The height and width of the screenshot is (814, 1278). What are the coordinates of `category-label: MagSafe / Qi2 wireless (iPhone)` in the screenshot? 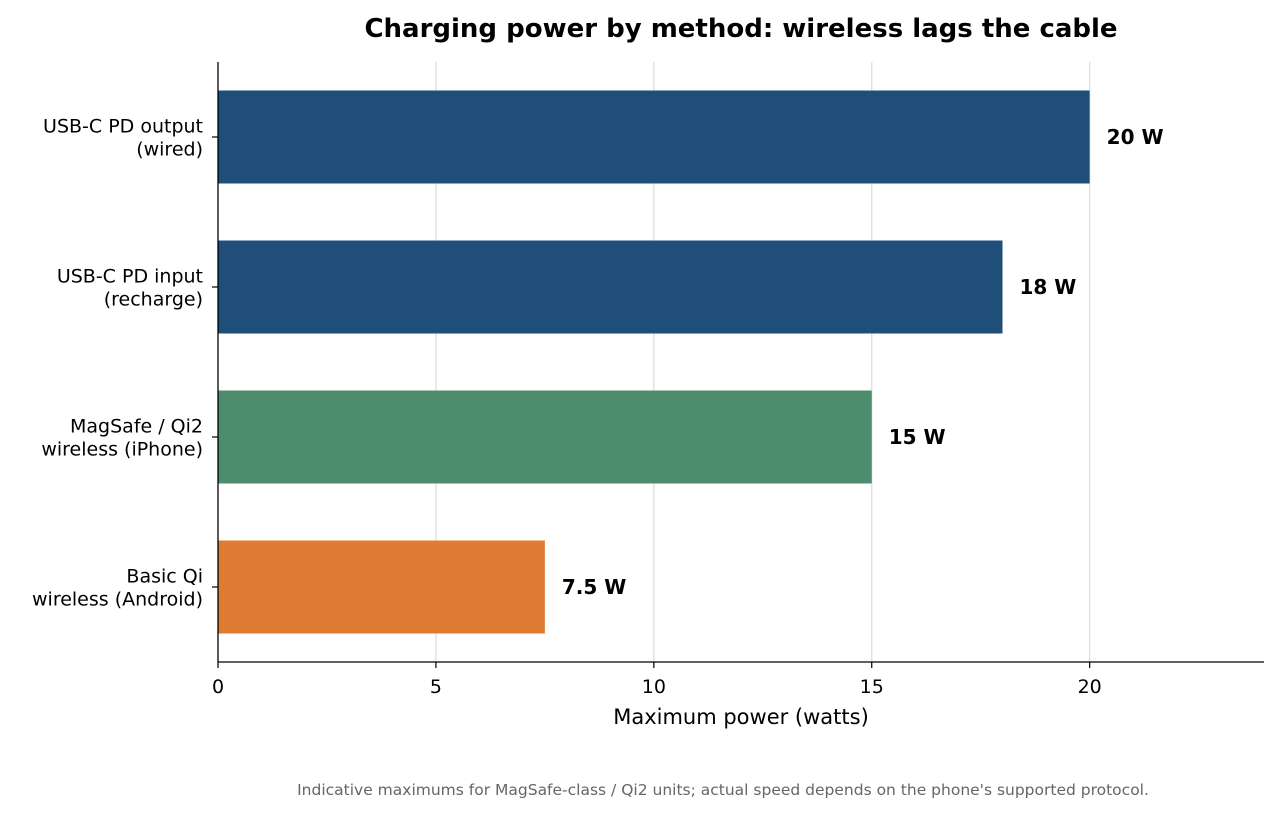 It's located at (122, 438).